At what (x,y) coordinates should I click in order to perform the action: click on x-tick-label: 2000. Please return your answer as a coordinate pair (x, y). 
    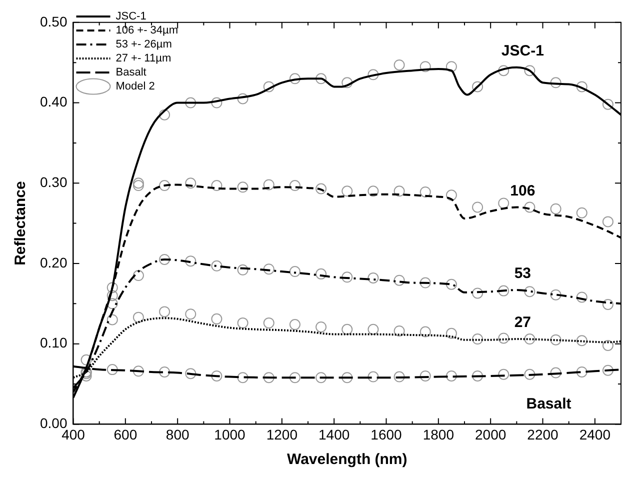
    Looking at the image, I should click on (490, 434).